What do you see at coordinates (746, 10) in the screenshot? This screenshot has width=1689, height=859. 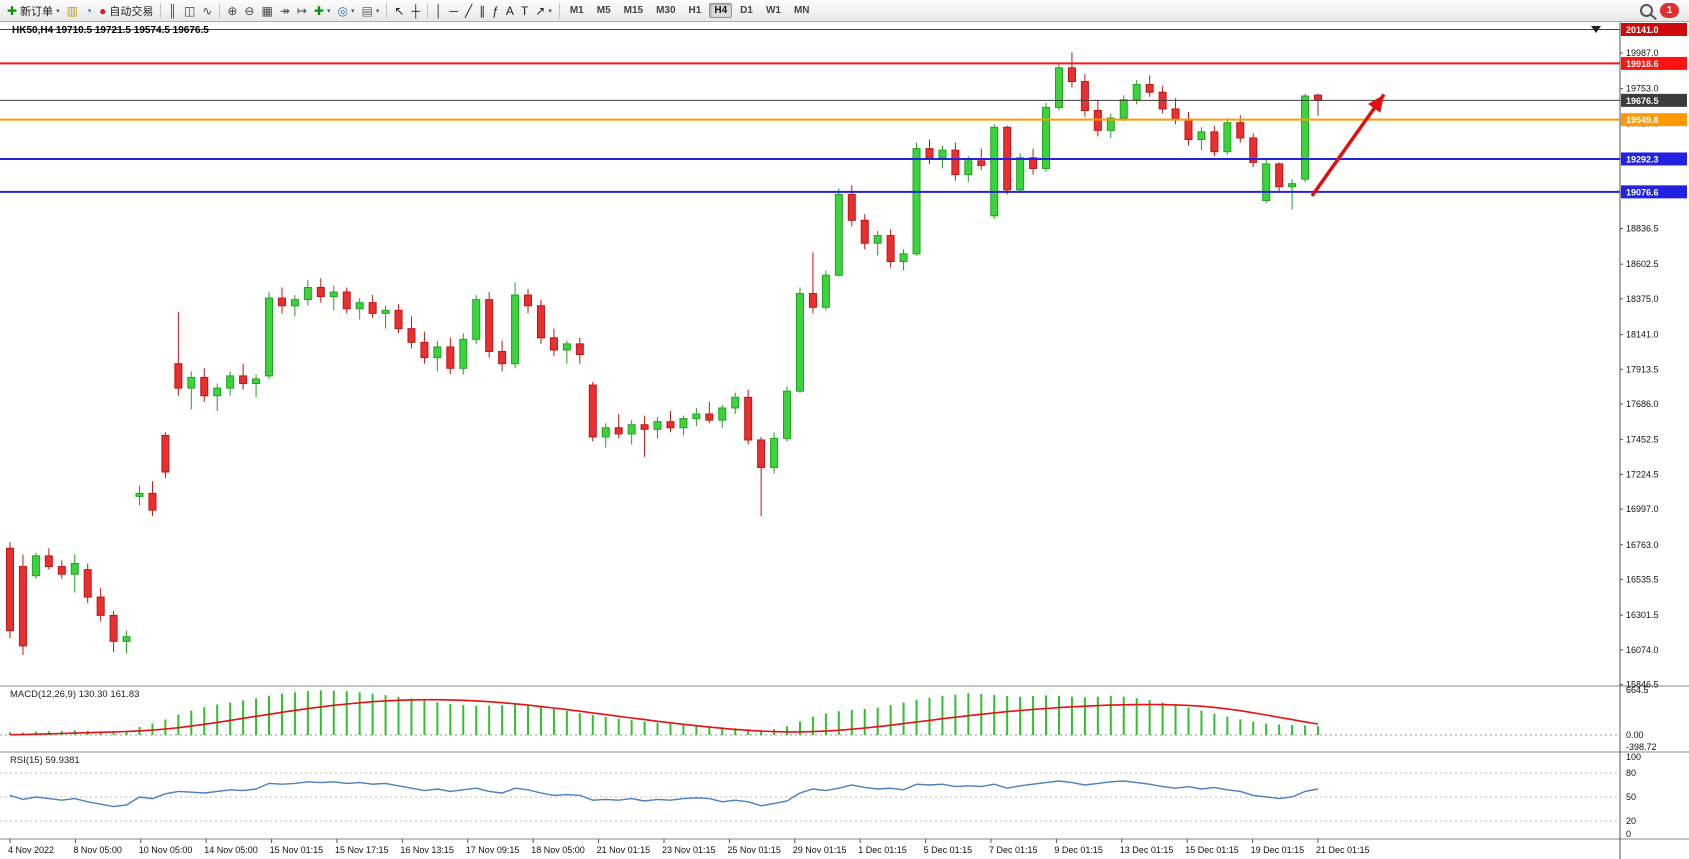 I see `timeframe-d1-button: D1` at bounding box center [746, 10].